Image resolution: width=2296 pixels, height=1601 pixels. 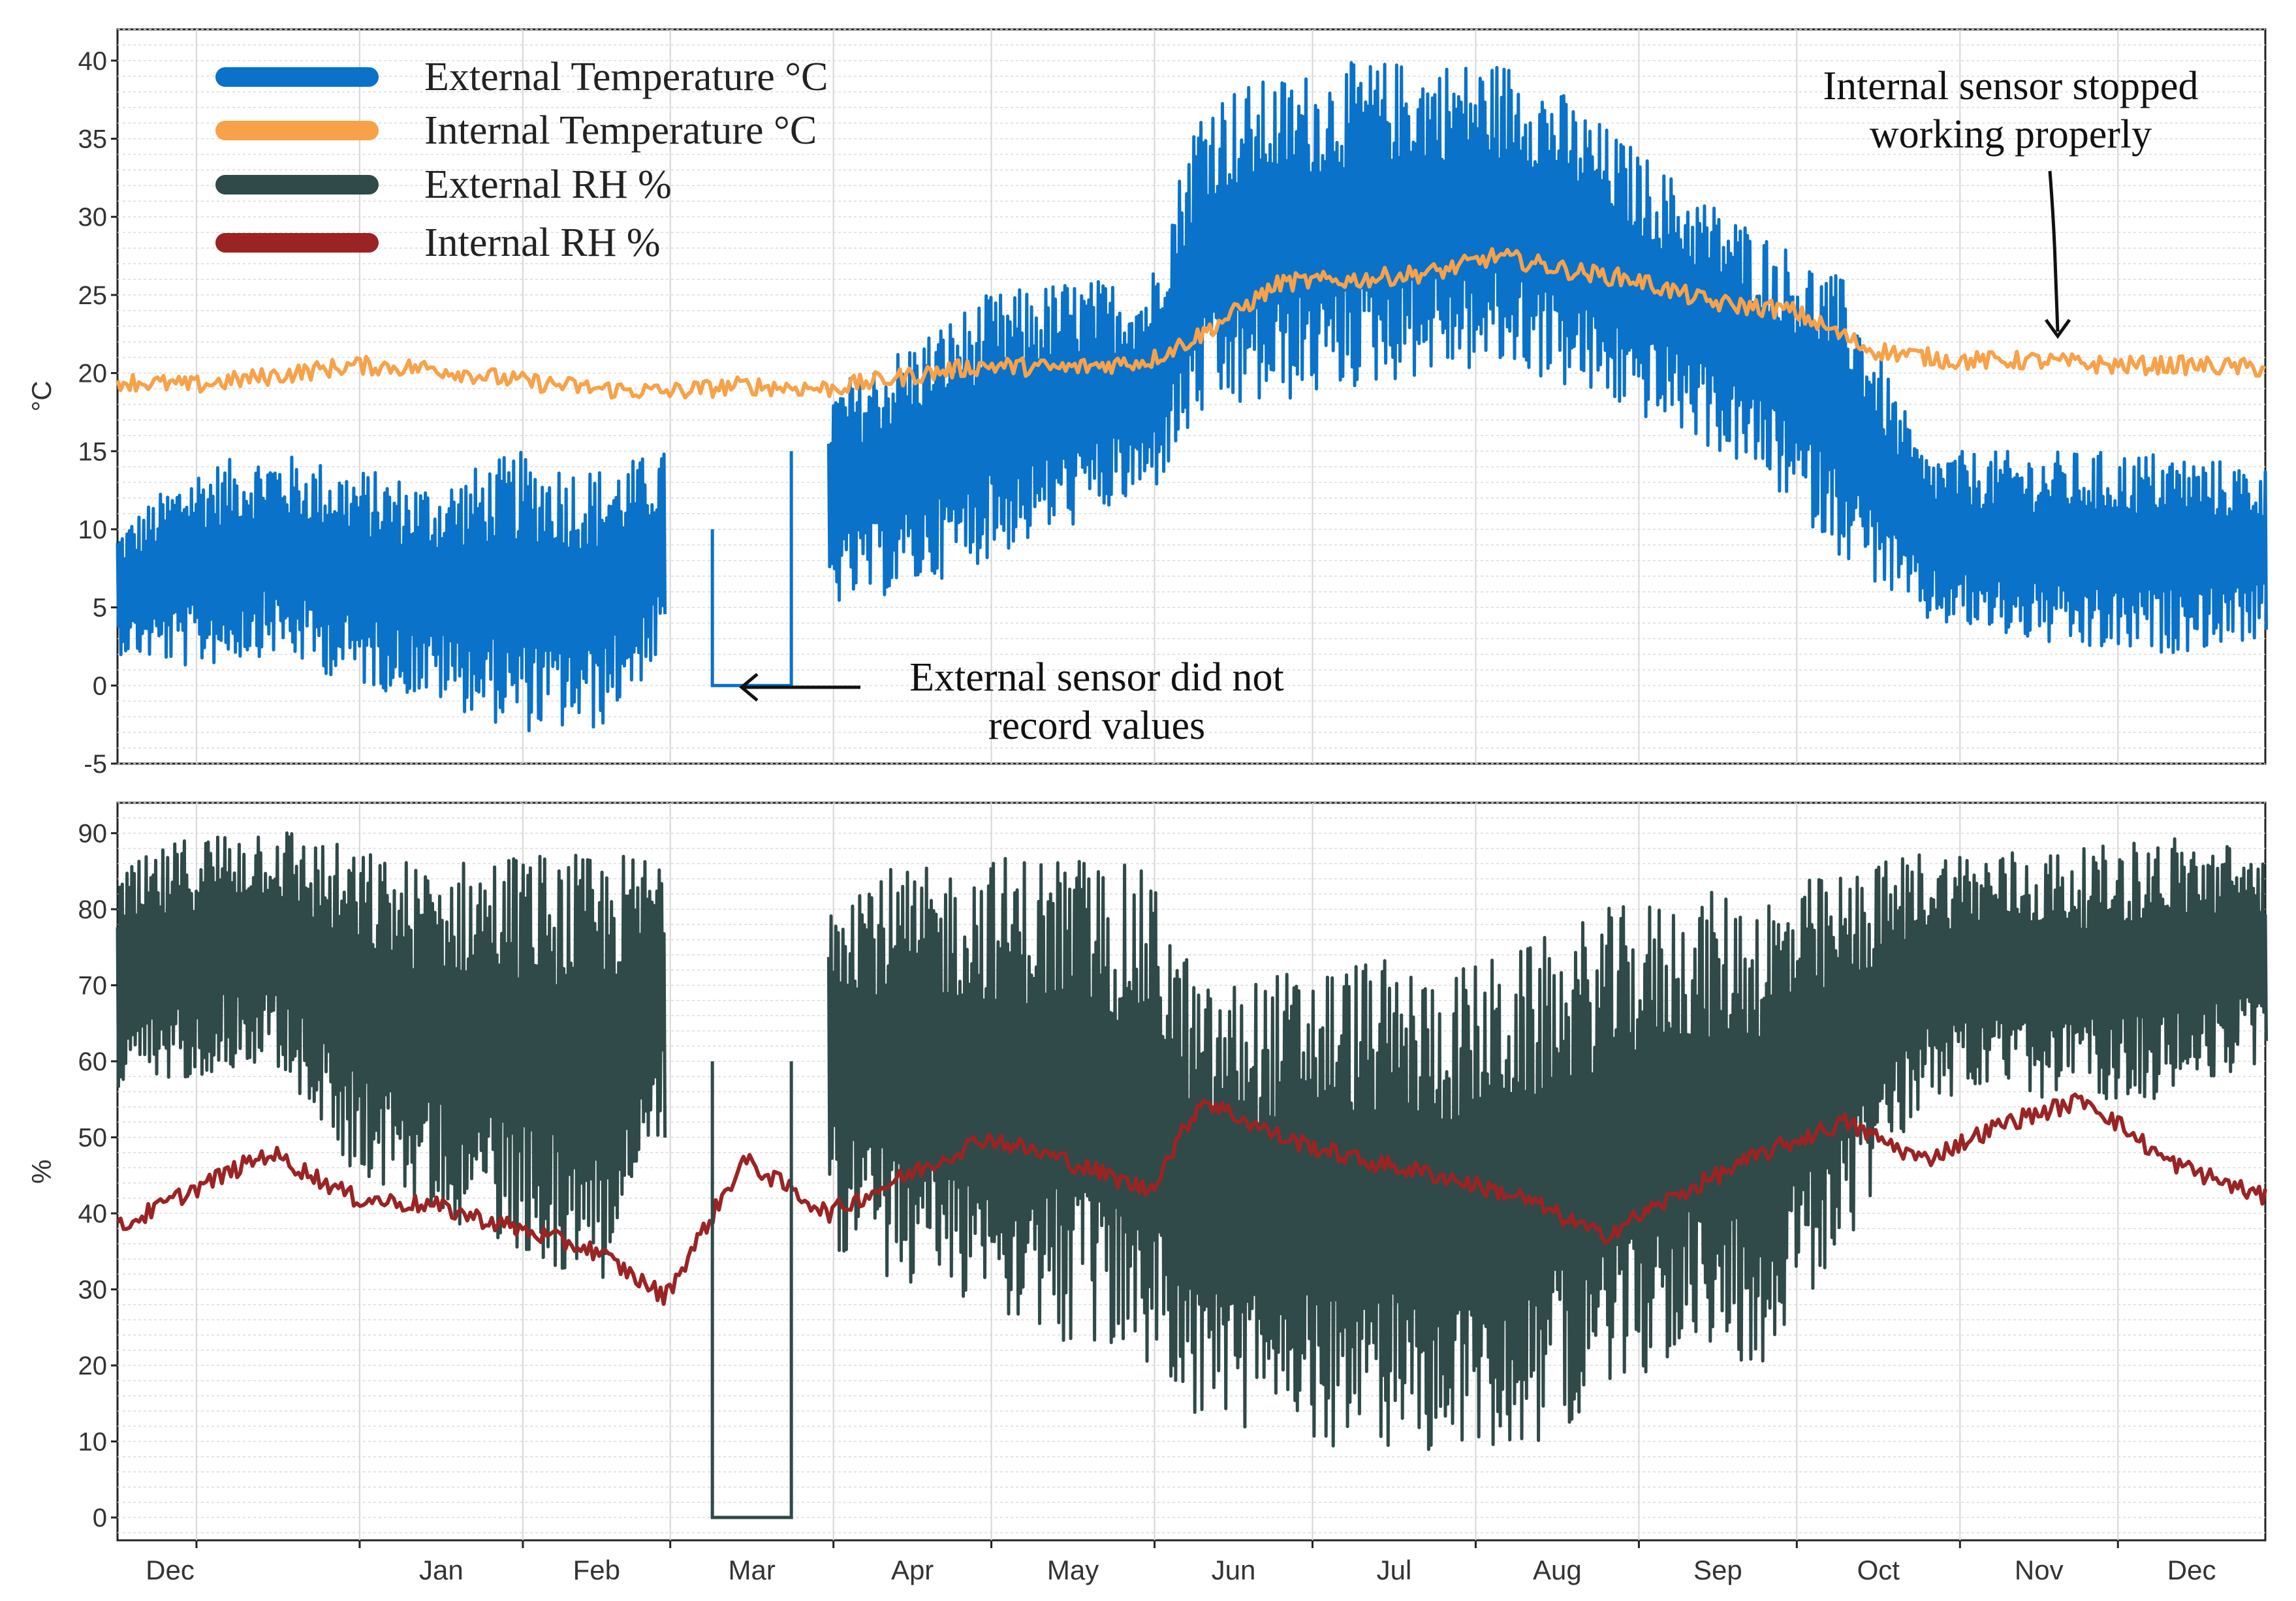 What do you see at coordinates (1234, 1570) in the screenshot?
I see `month-label: Jun` at bounding box center [1234, 1570].